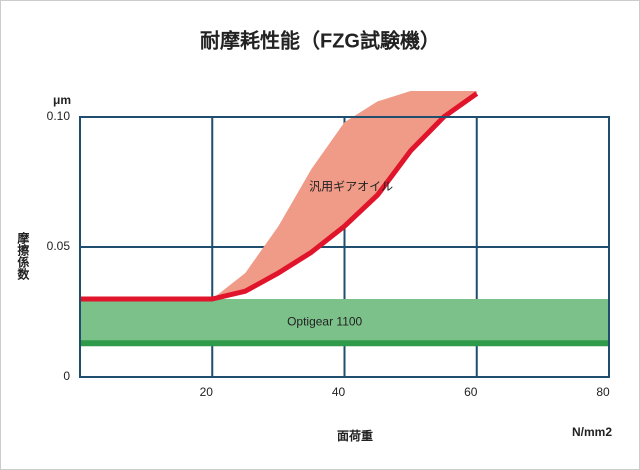  I want to click on y-unit: μm, so click(62, 100).